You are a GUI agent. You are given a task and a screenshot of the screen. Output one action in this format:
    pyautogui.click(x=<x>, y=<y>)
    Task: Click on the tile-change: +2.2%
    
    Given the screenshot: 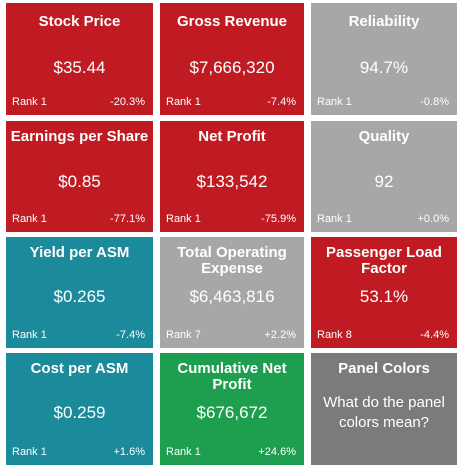 What is the action you would take?
    pyautogui.click(x=280, y=335)
    